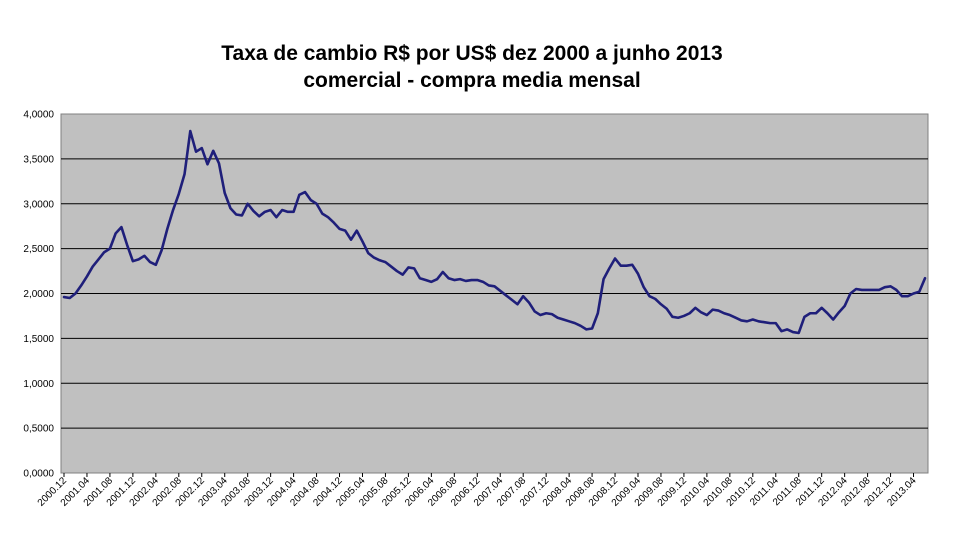 Image resolution: width=960 pixels, height=540 pixels. Describe the element at coordinates (472, 80) in the screenshot. I see `chart-subtitle: comercial - compra media mensal` at that location.